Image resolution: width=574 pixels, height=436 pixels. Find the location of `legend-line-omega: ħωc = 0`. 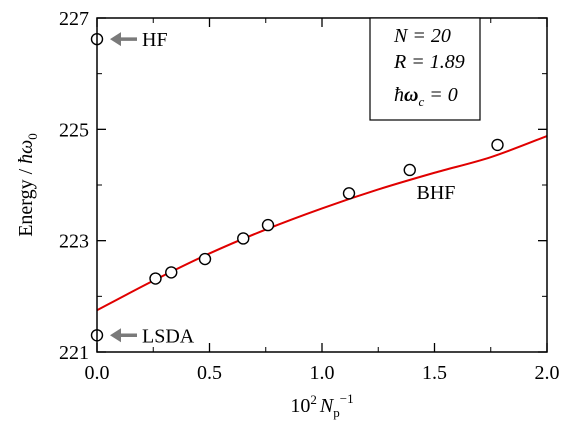

legend-line-omega: ħωc = 0 is located at coordinates (426, 96).